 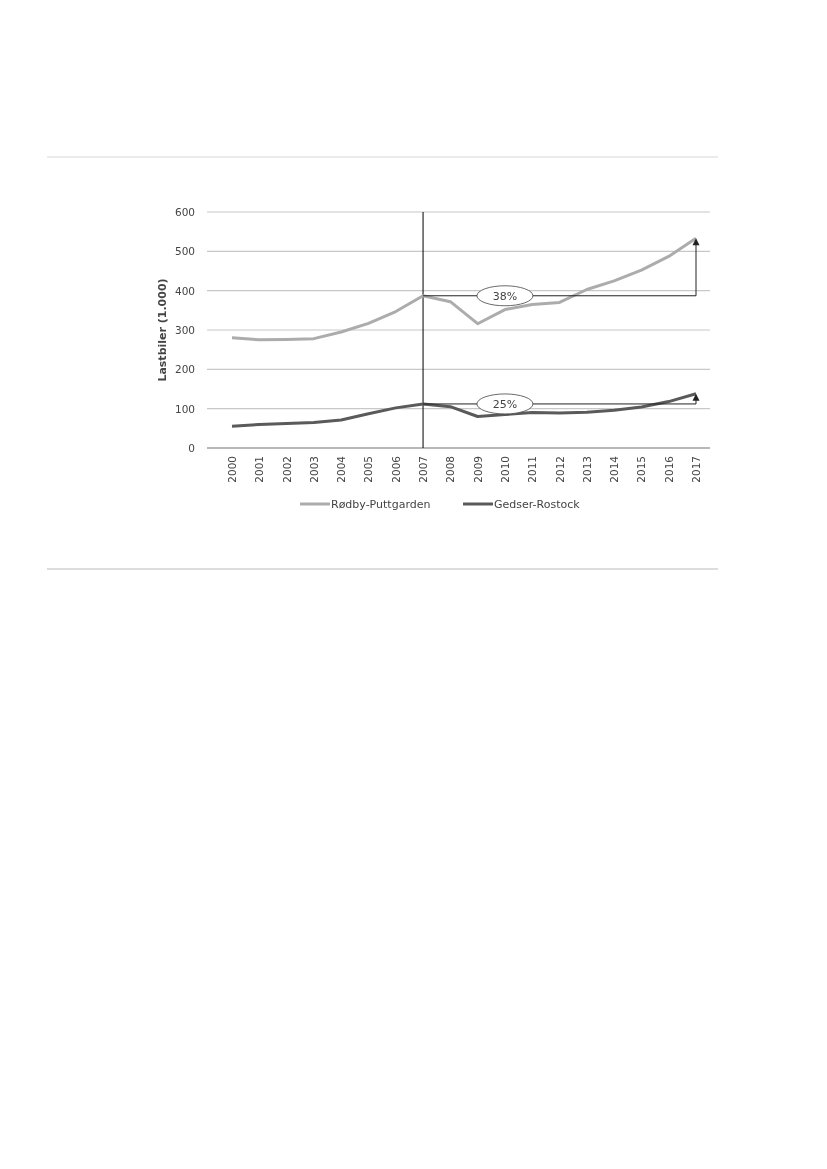 I want to click on x-tick-label: 2005, so click(x=368, y=469).